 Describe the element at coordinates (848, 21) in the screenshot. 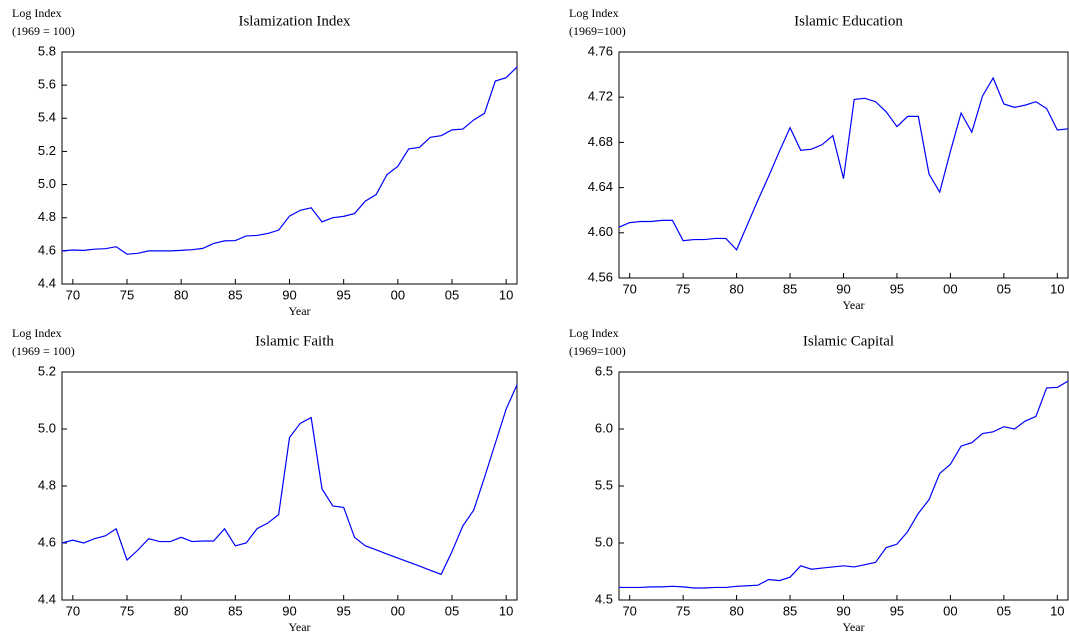

I see `chart-title: Islamic Education` at that location.